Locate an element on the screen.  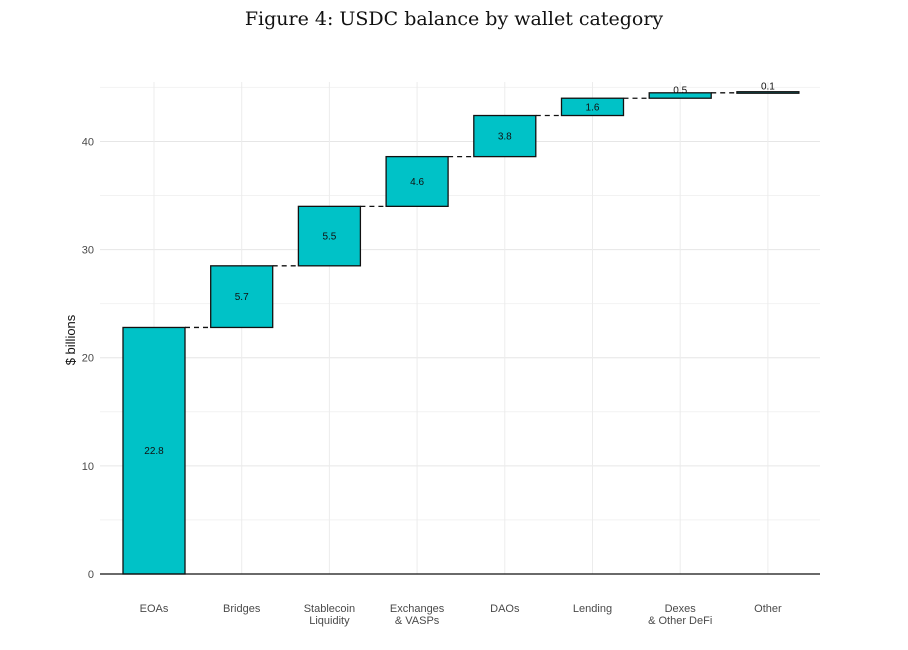
x-tick-label: EOAs is located at coordinates (154, 609).